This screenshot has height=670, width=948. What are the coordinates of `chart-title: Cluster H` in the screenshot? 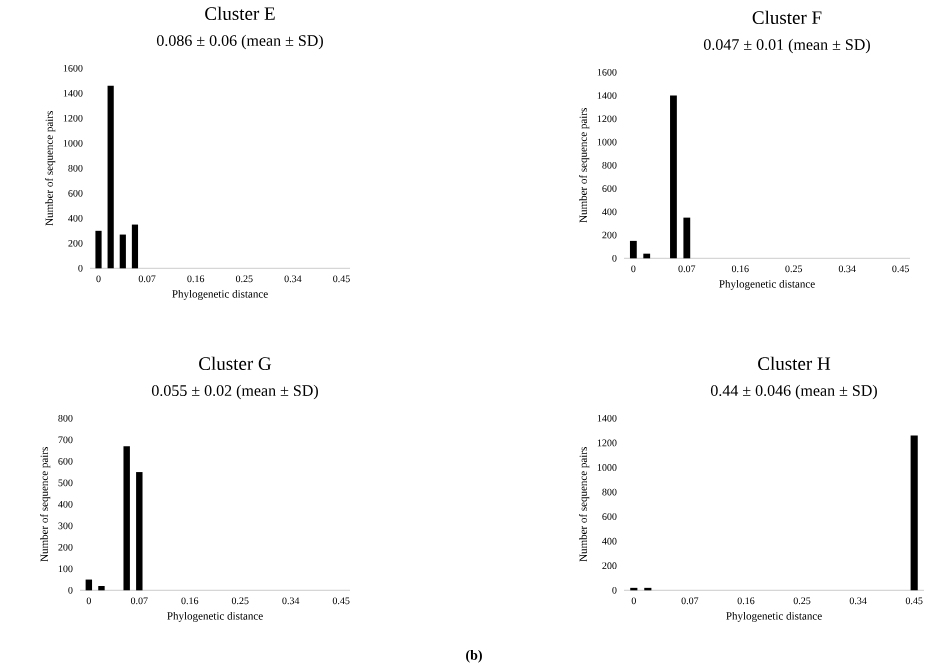 It's located at (794, 363).